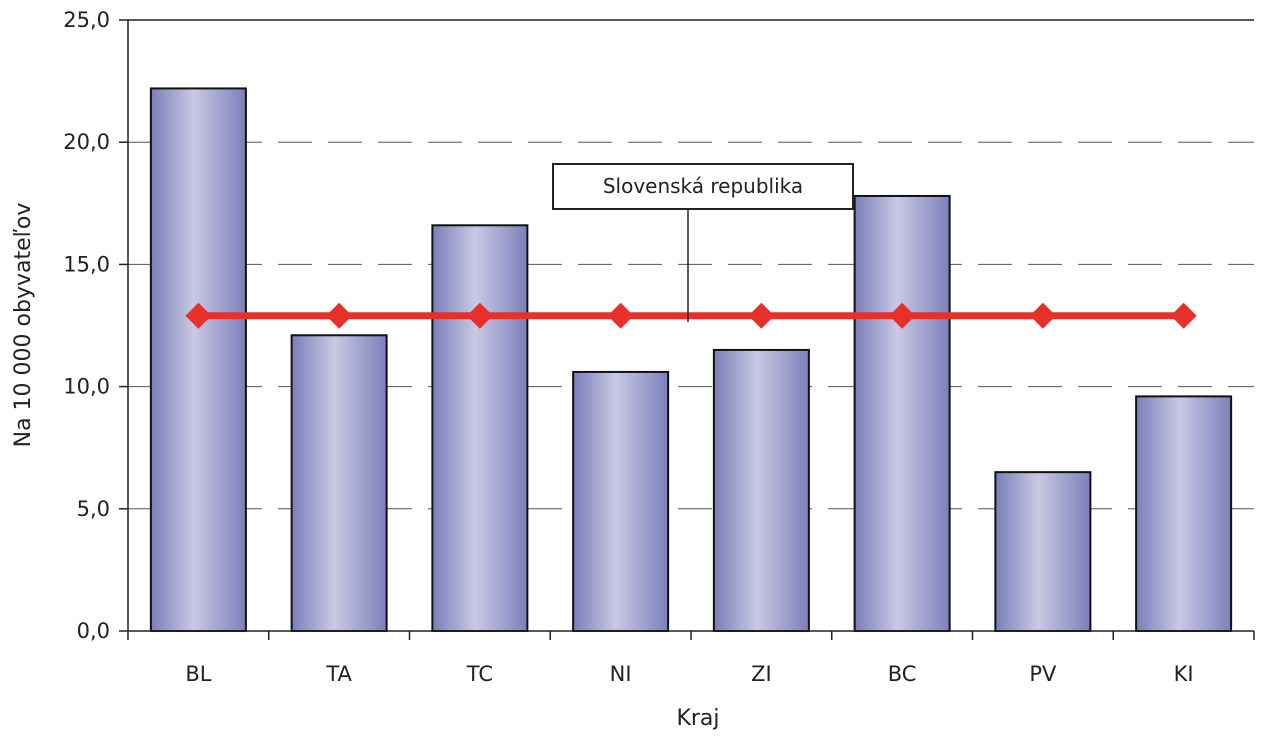 The image size is (1261, 739). What do you see at coordinates (1184, 674) in the screenshot?
I see `x-tick-label: KI` at bounding box center [1184, 674].